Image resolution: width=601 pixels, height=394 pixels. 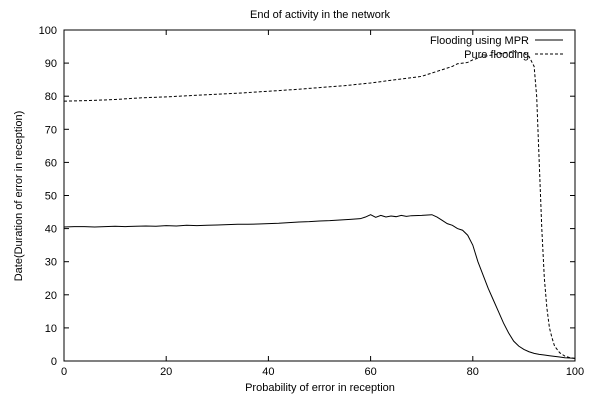 What do you see at coordinates (320, 15) in the screenshot?
I see `chart-title: End of activity in the network` at bounding box center [320, 15].